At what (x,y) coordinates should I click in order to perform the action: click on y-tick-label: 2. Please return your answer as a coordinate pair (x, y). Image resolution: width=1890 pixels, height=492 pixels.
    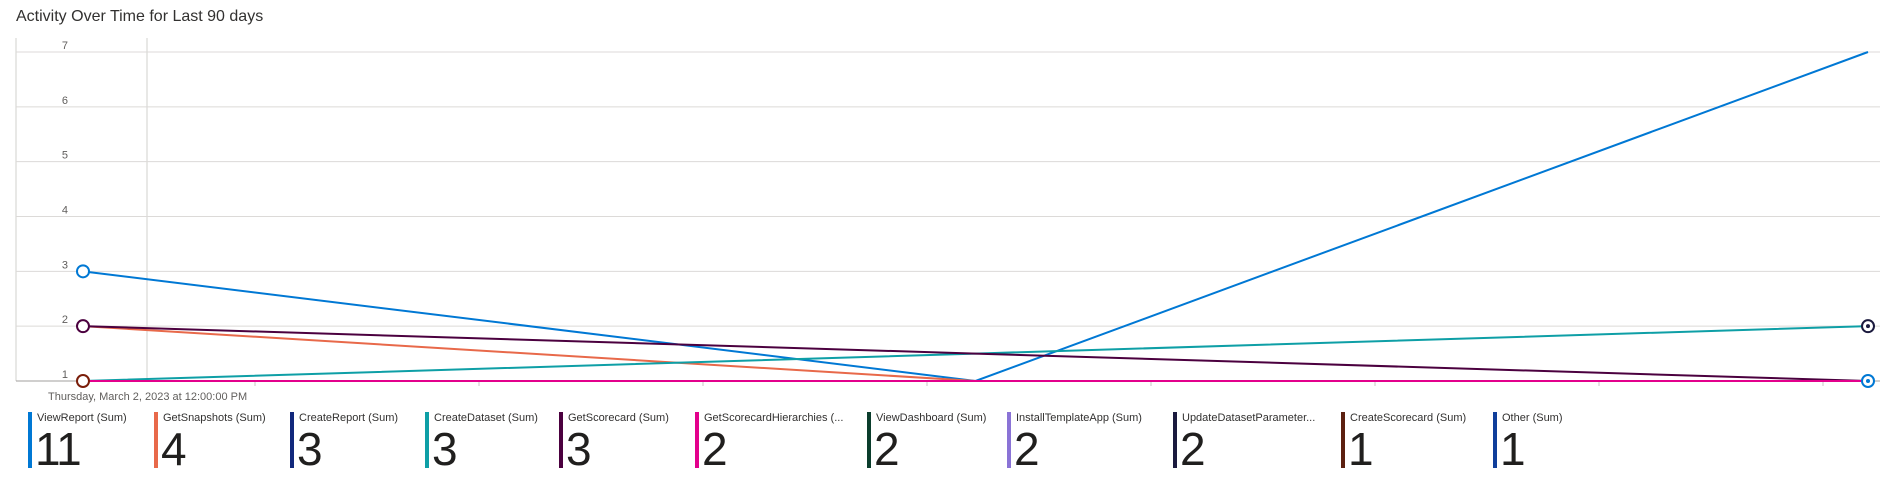
    Looking at the image, I should click on (65, 320).